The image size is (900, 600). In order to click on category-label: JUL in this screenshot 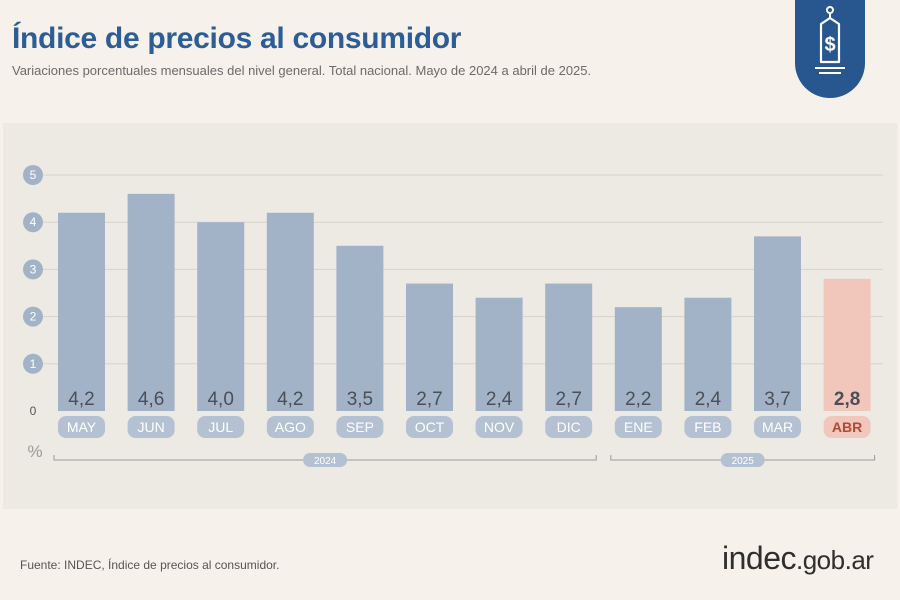, I will do `click(220, 427)`.